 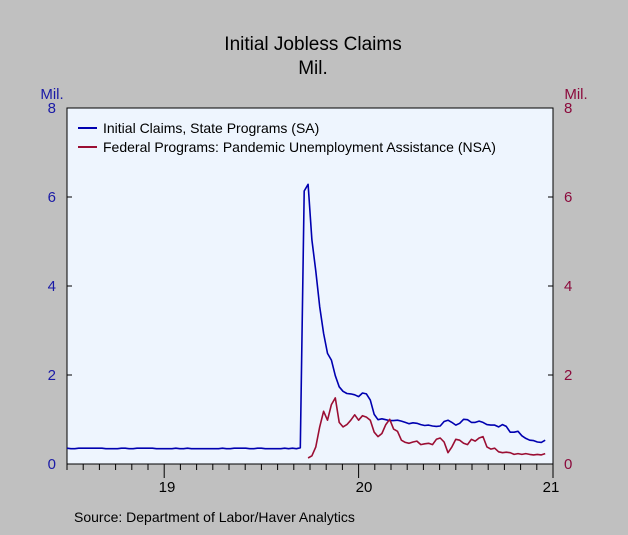 I want to click on right-y-tick-label: 8, so click(x=568, y=108).